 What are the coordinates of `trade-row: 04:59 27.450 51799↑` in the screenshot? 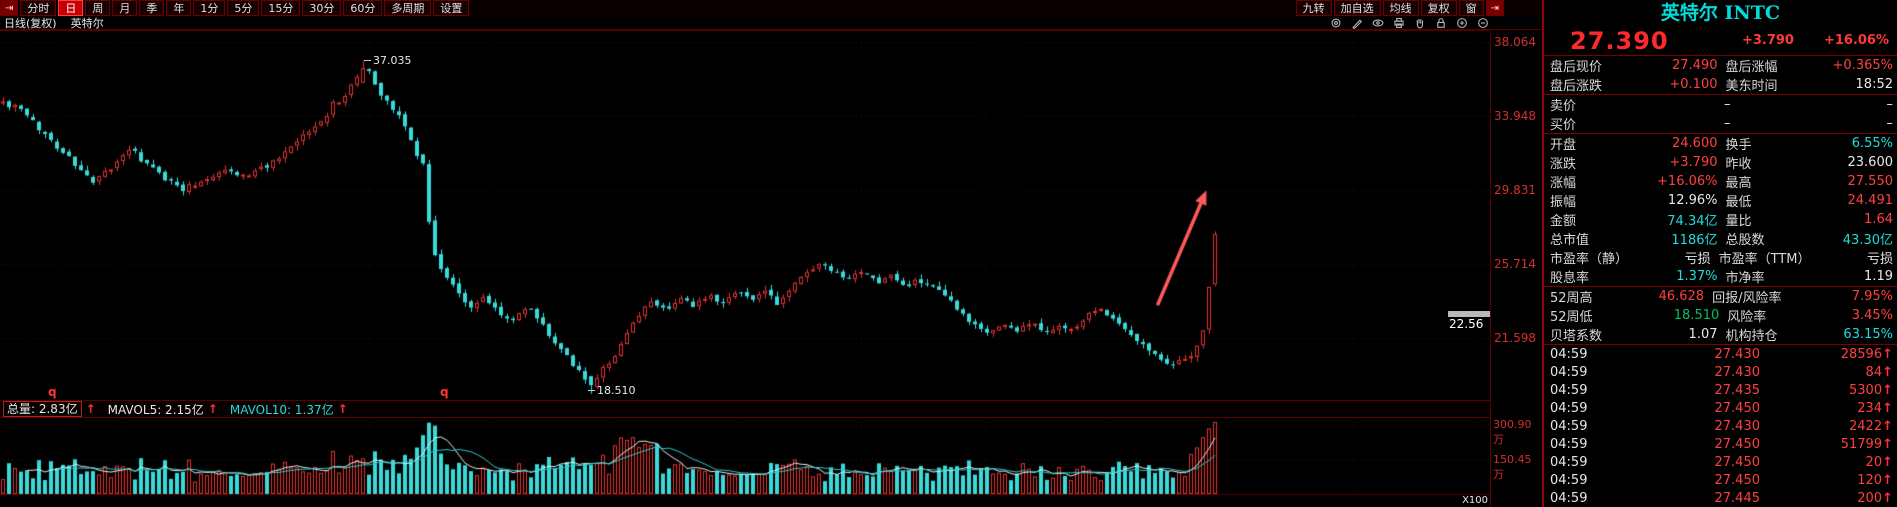 It's located at (1720, 444).